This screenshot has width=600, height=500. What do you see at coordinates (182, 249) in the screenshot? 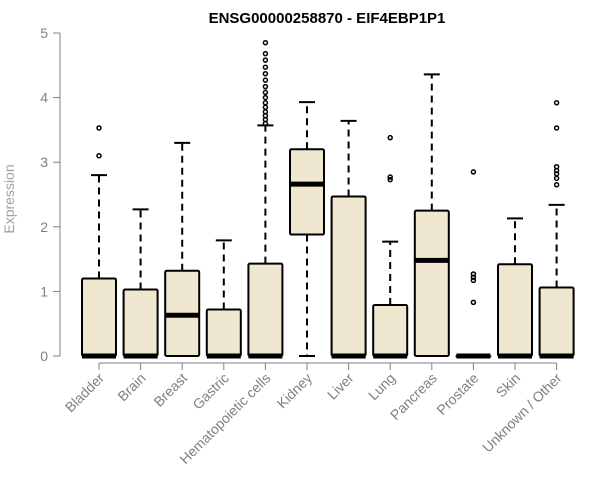
I see `box-breast` at bounding box center [182, 249].